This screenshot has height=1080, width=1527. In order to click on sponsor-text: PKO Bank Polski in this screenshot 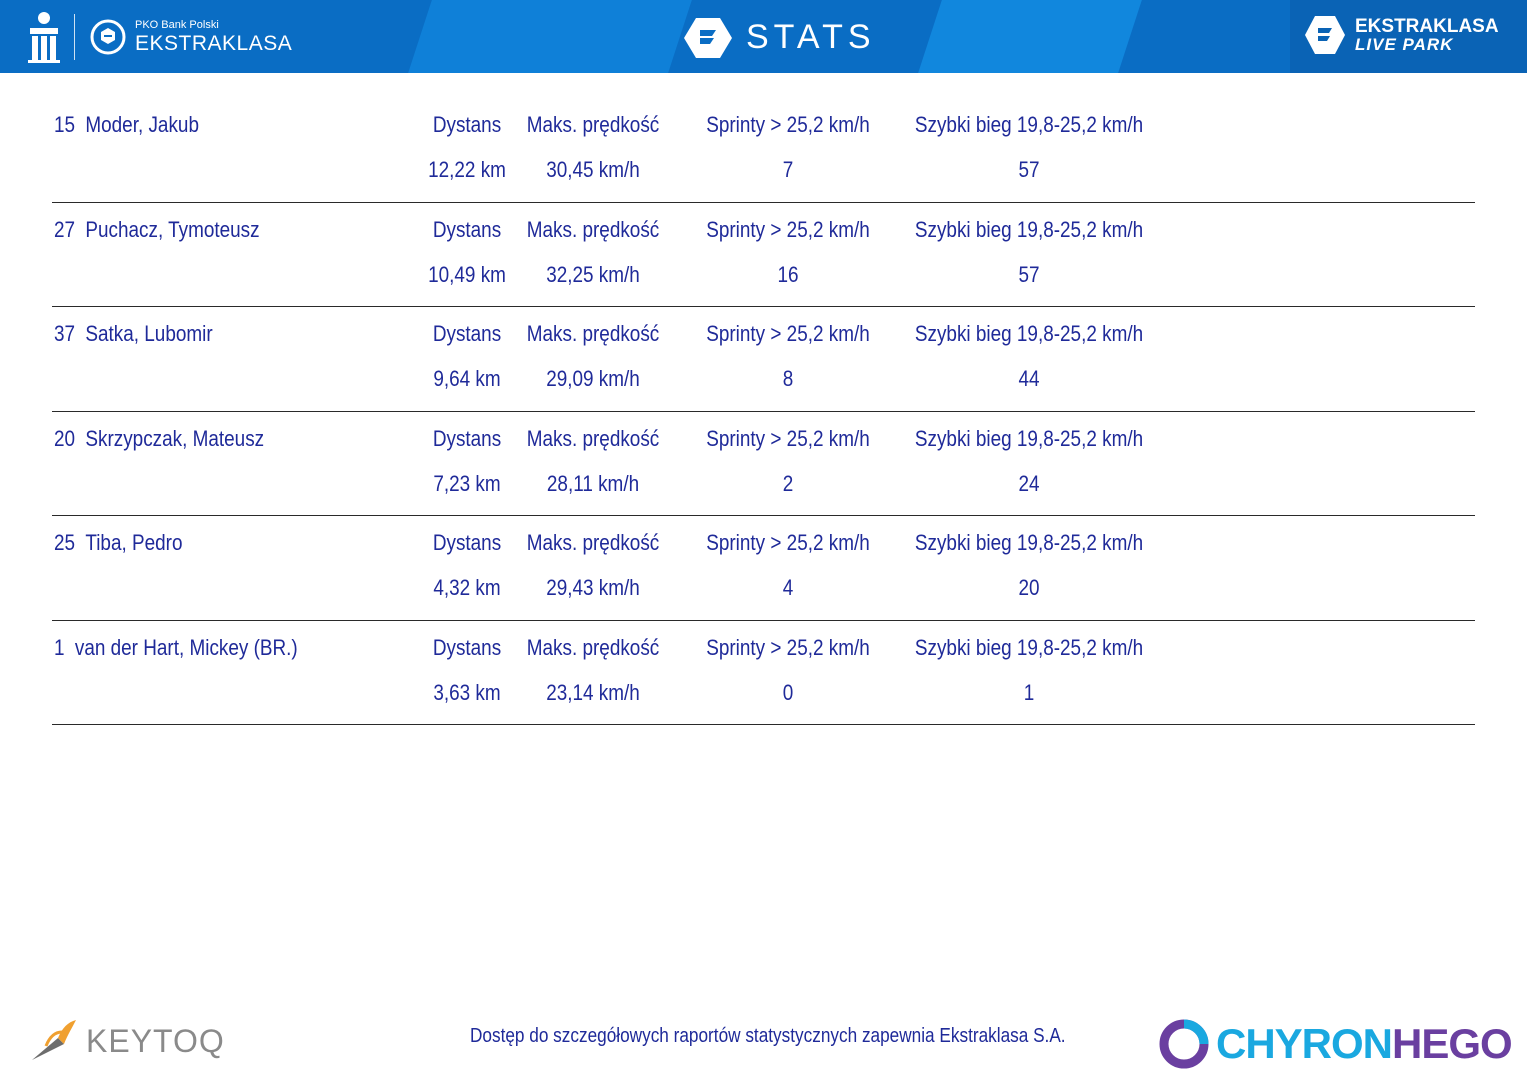, I will do `click(177, 25)`.